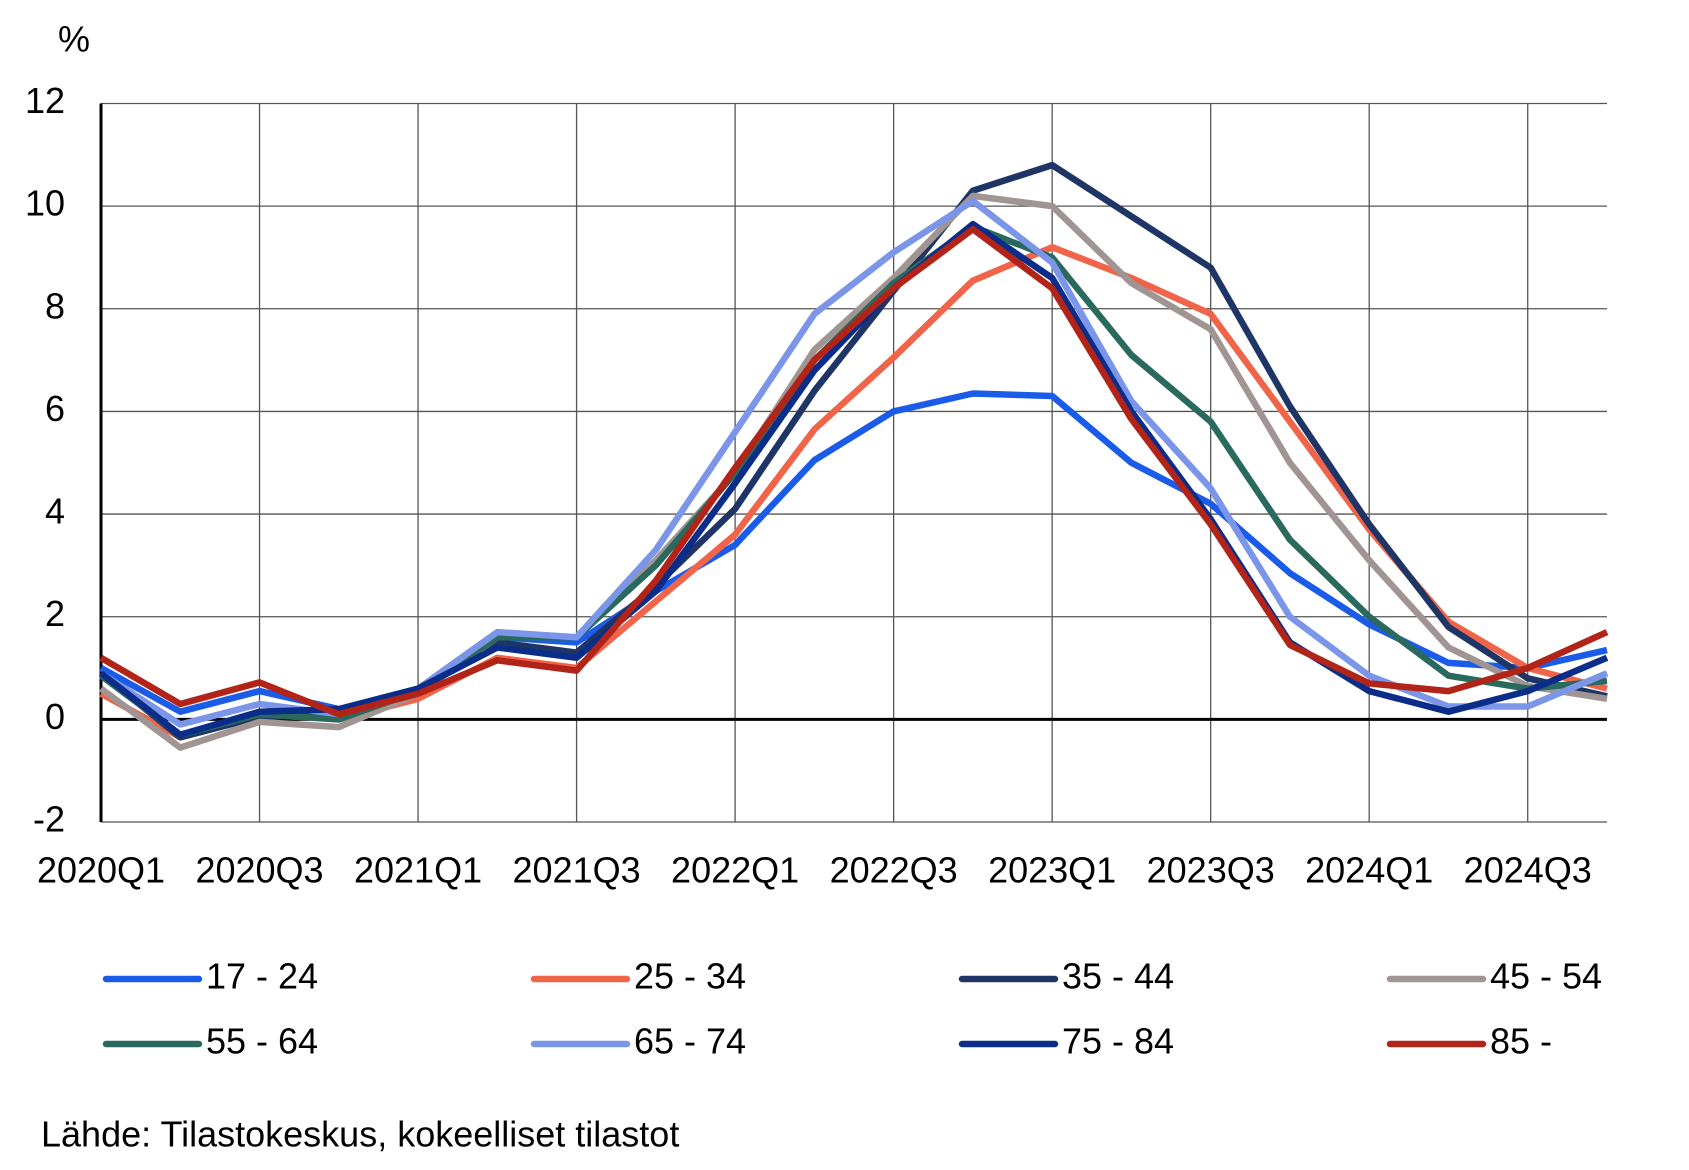 The width and height of the screenshot is (1689, 1170). What do you see at coordinates (690, 976) in the screenshot?
I see `legend-label: 25 - 34` at bounding box center [690, 976].